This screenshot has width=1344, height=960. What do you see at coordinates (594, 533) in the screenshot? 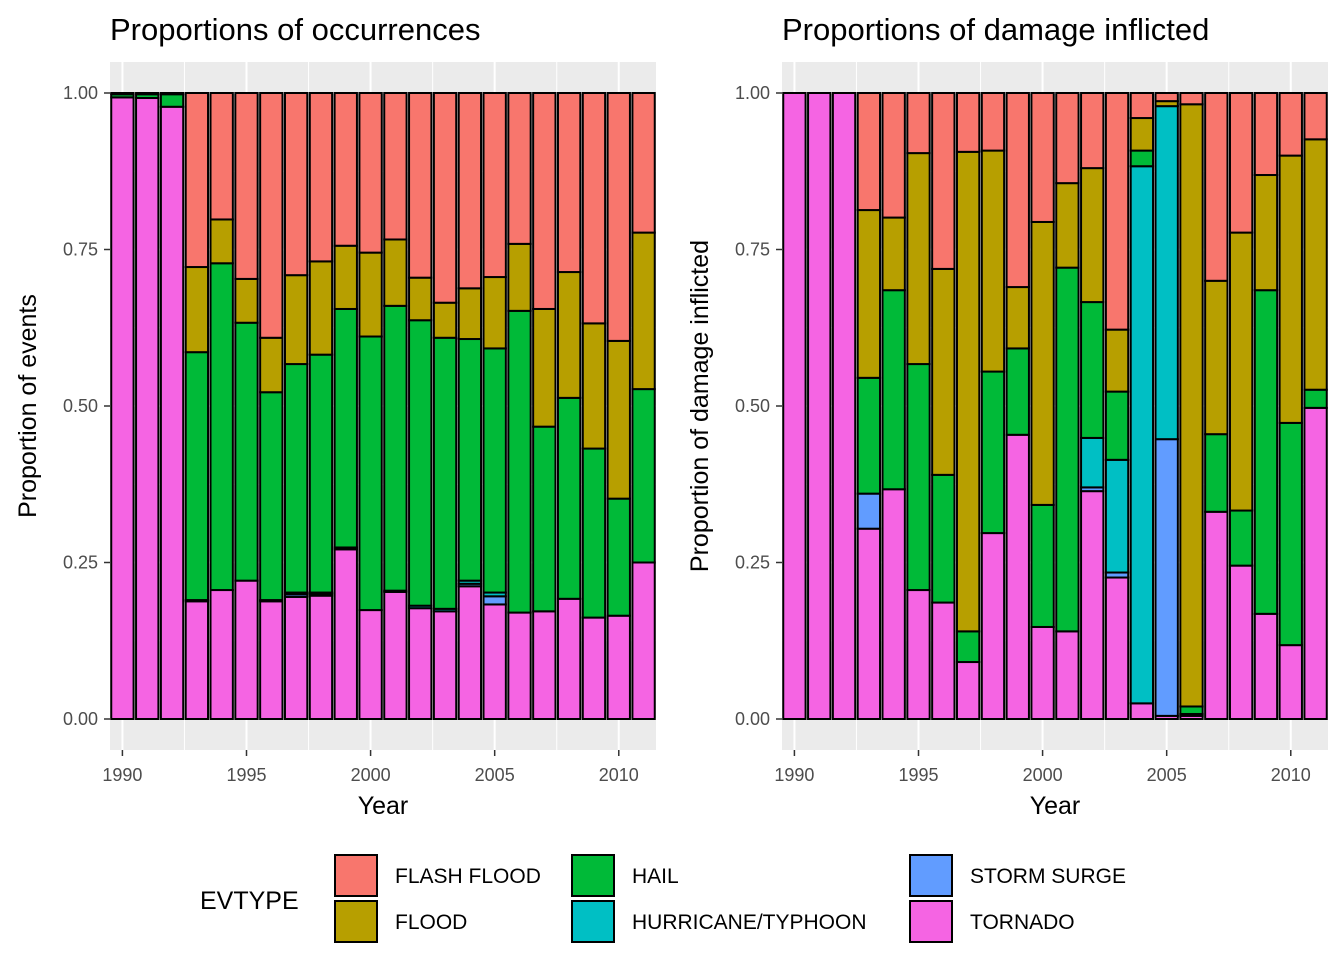
I see `bar-segment-hail-2009` at bounding box center [594, 533].